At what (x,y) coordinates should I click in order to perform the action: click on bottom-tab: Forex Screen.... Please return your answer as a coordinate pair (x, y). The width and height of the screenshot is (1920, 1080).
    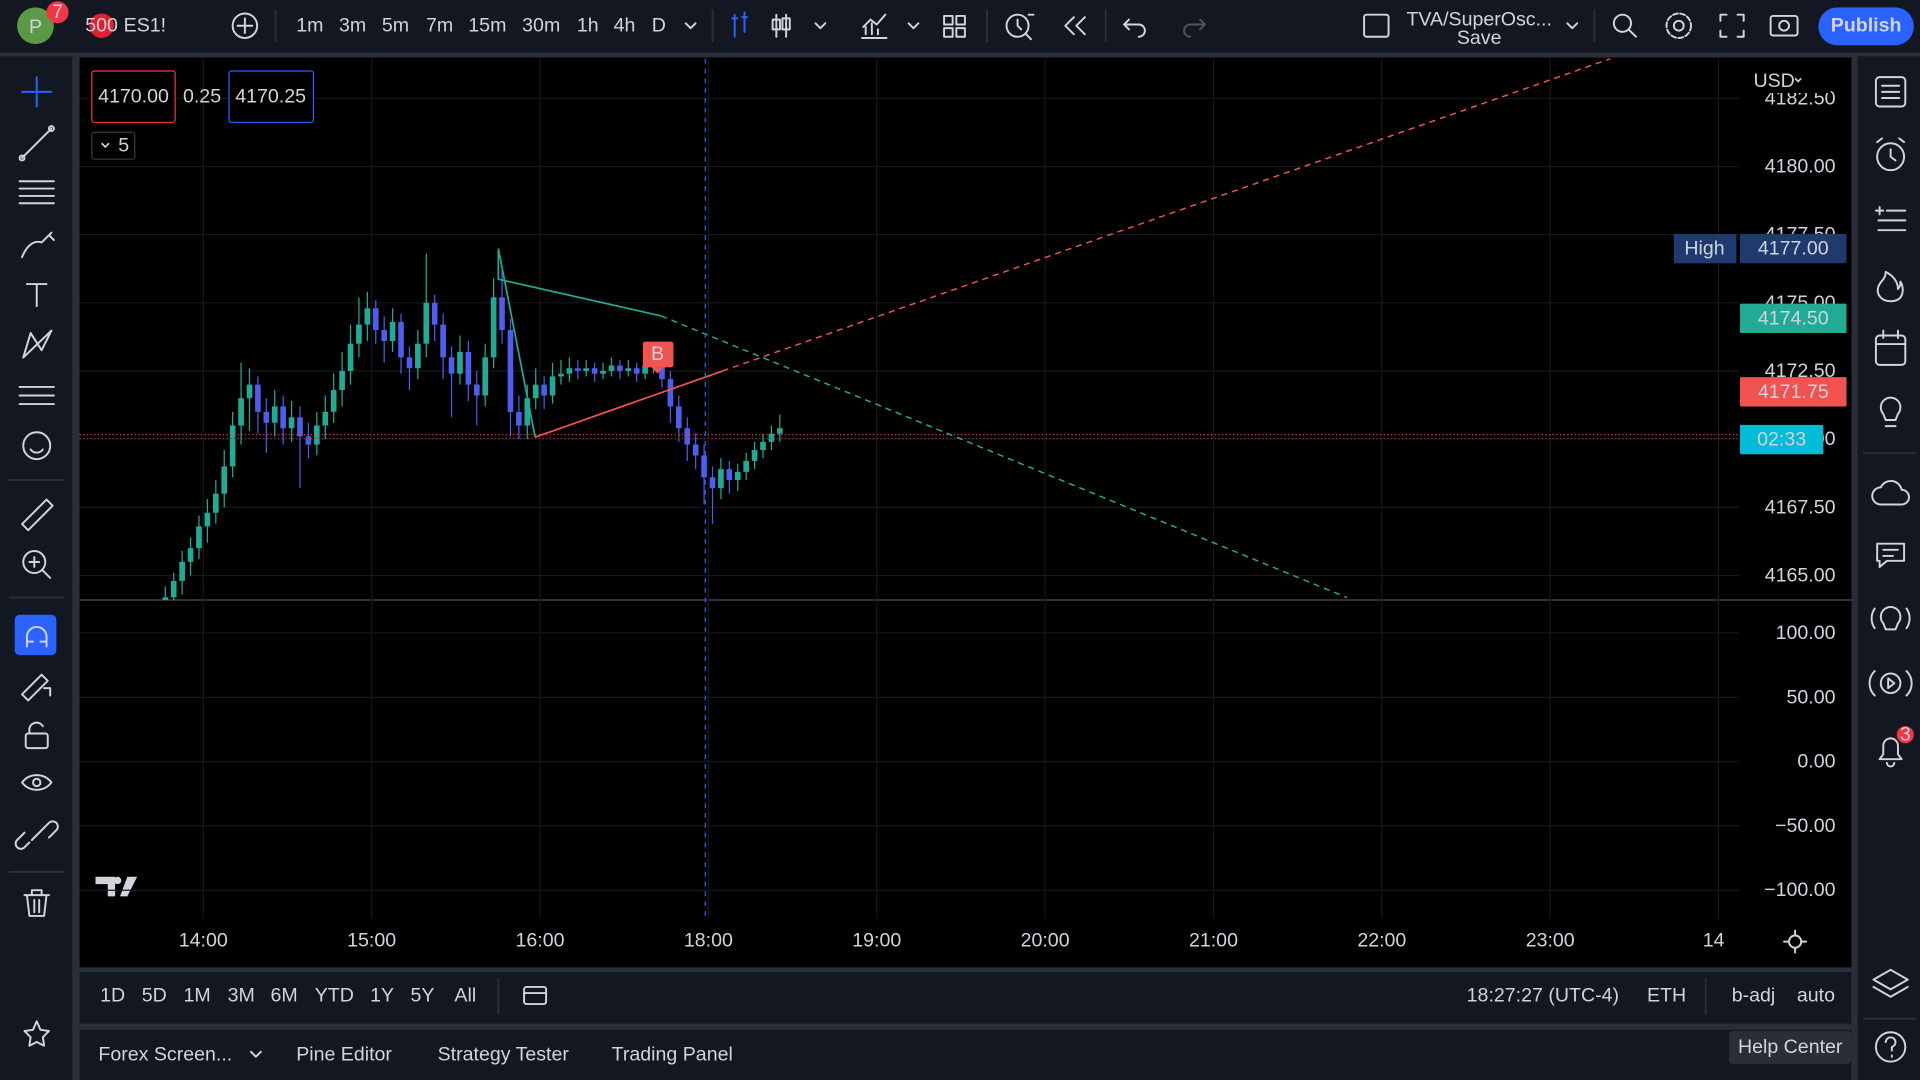
    Looking at the image, I should click on (165, 1054).